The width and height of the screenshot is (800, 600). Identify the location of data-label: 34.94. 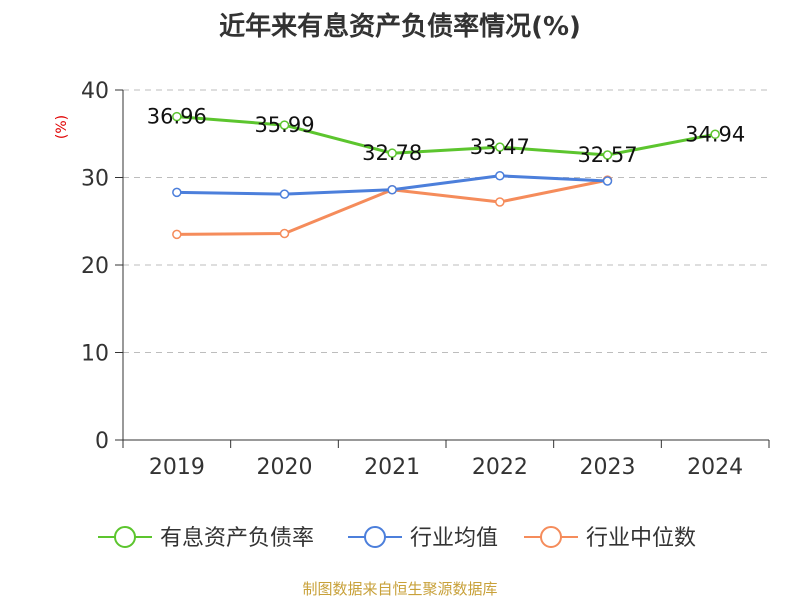
(715, 134).